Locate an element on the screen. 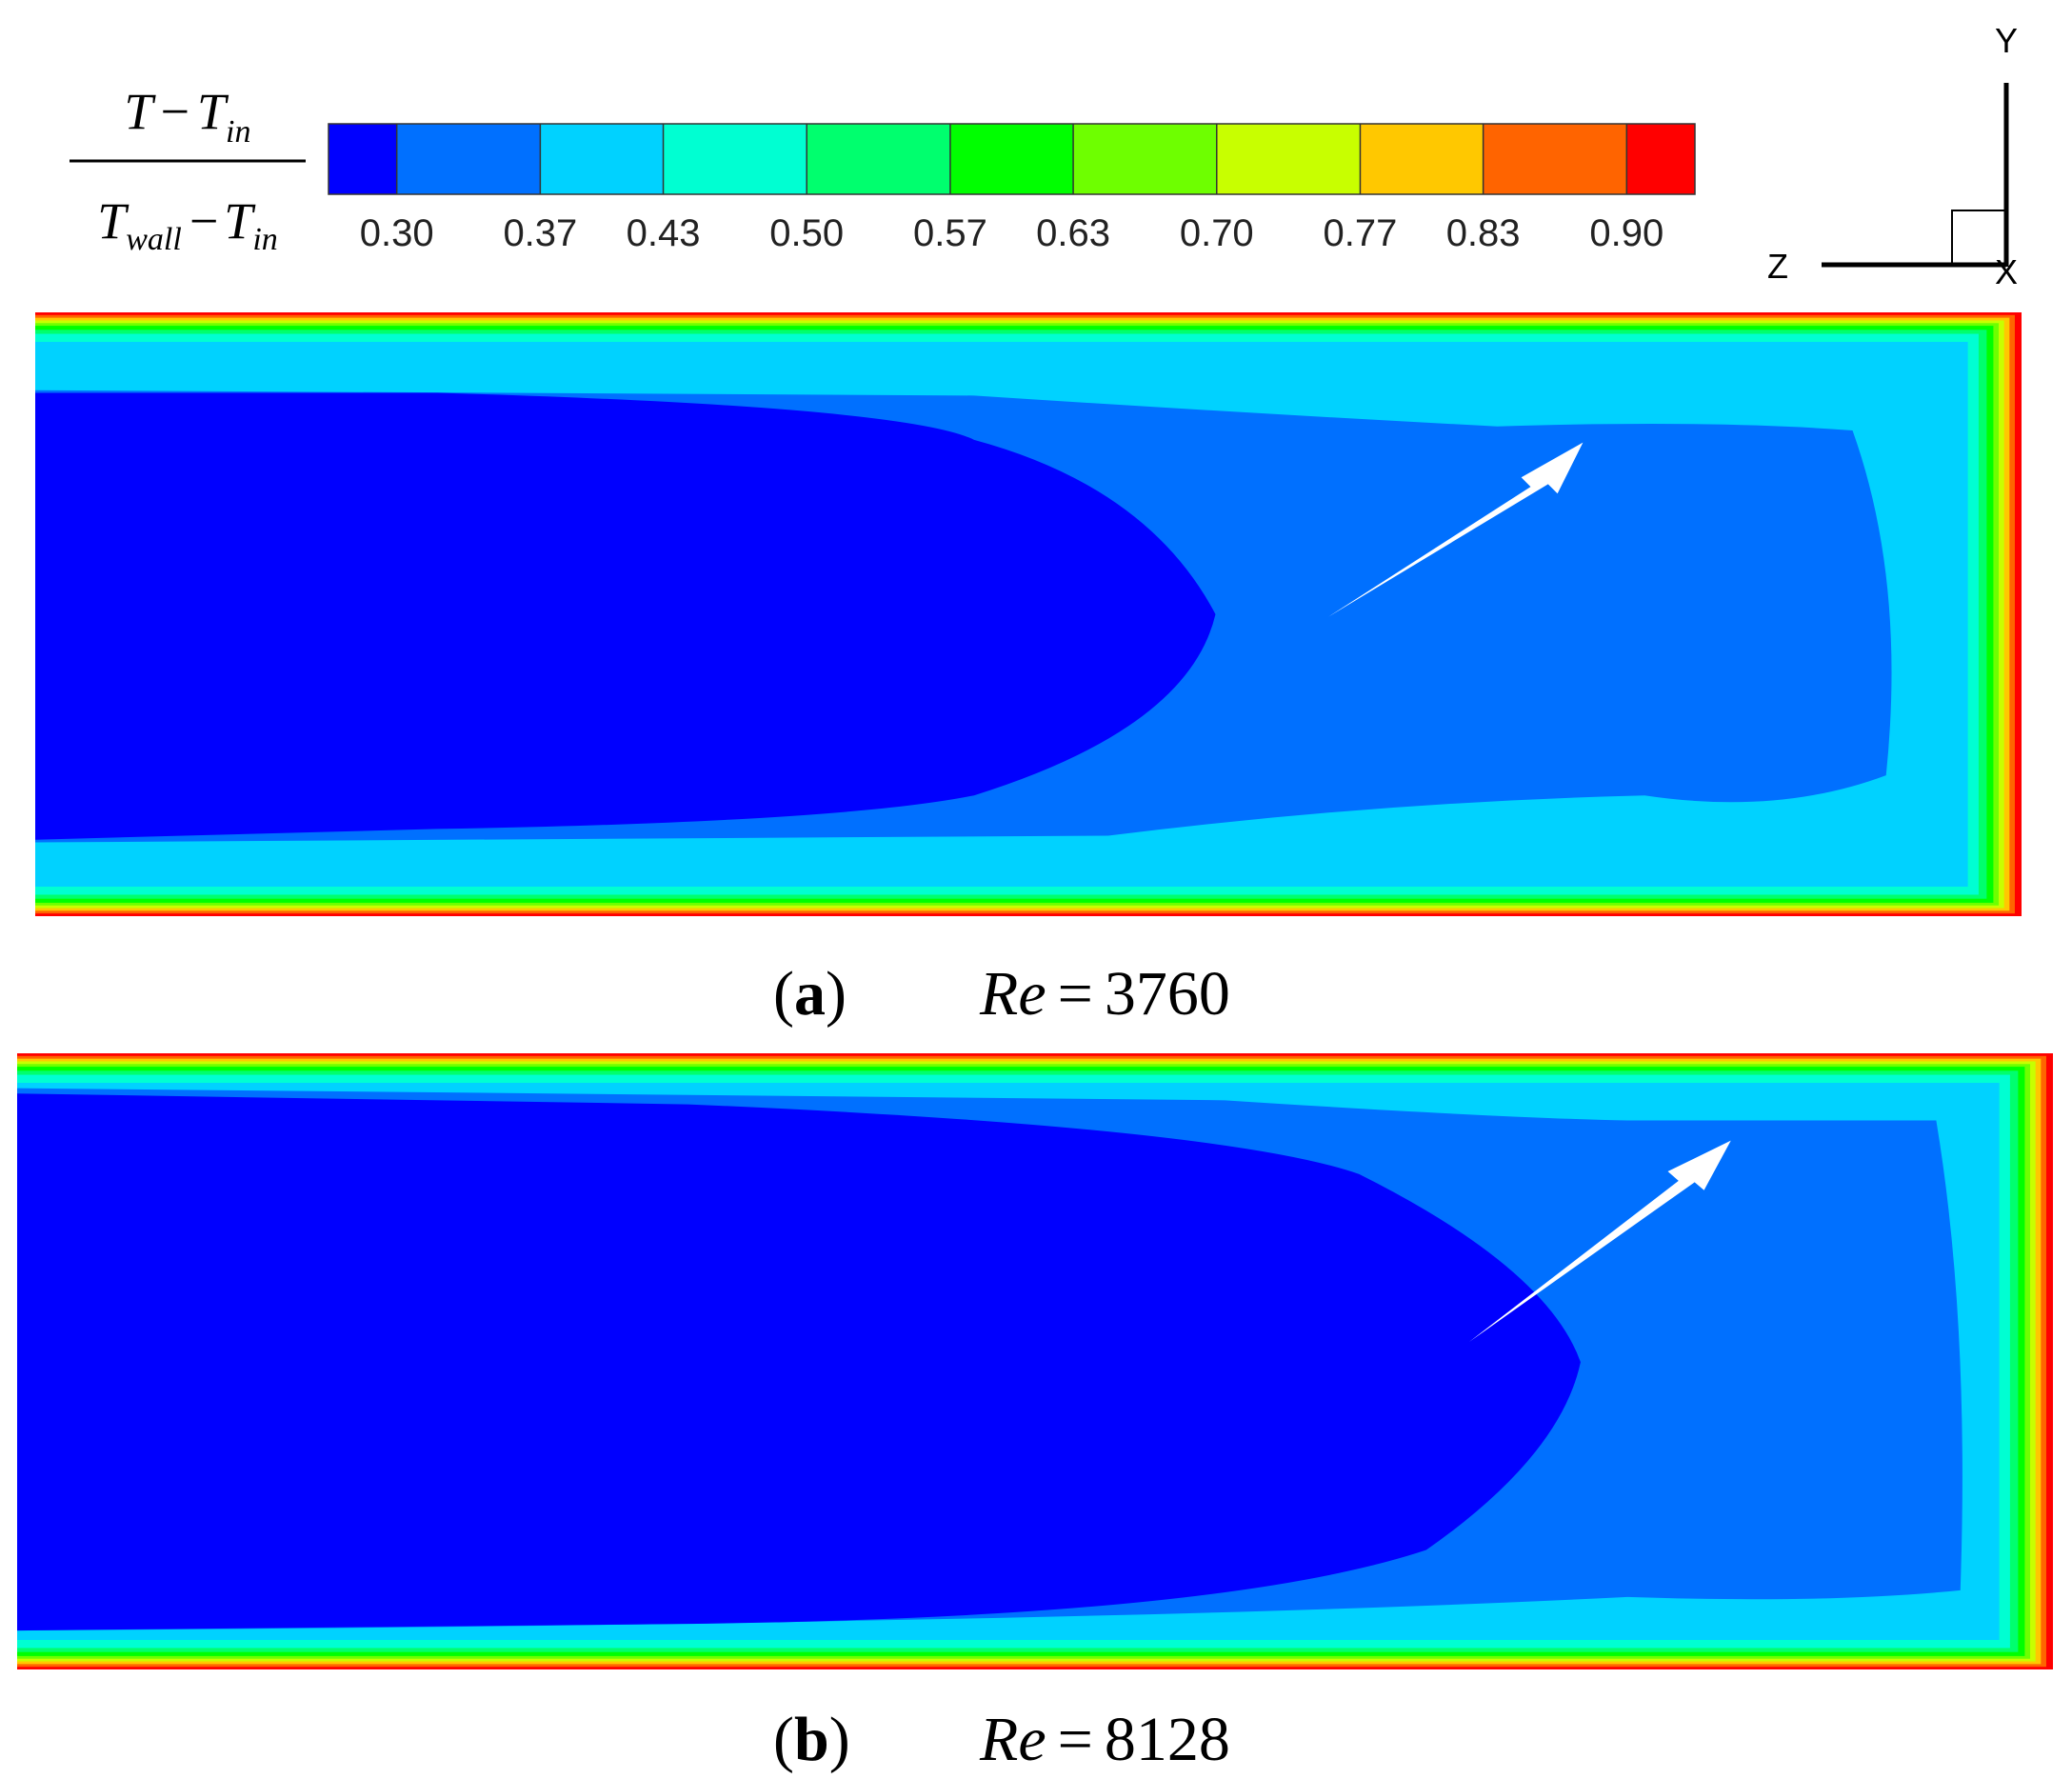 The image size is (2072, 1779). contour-region is located at coordinates (625, 616).